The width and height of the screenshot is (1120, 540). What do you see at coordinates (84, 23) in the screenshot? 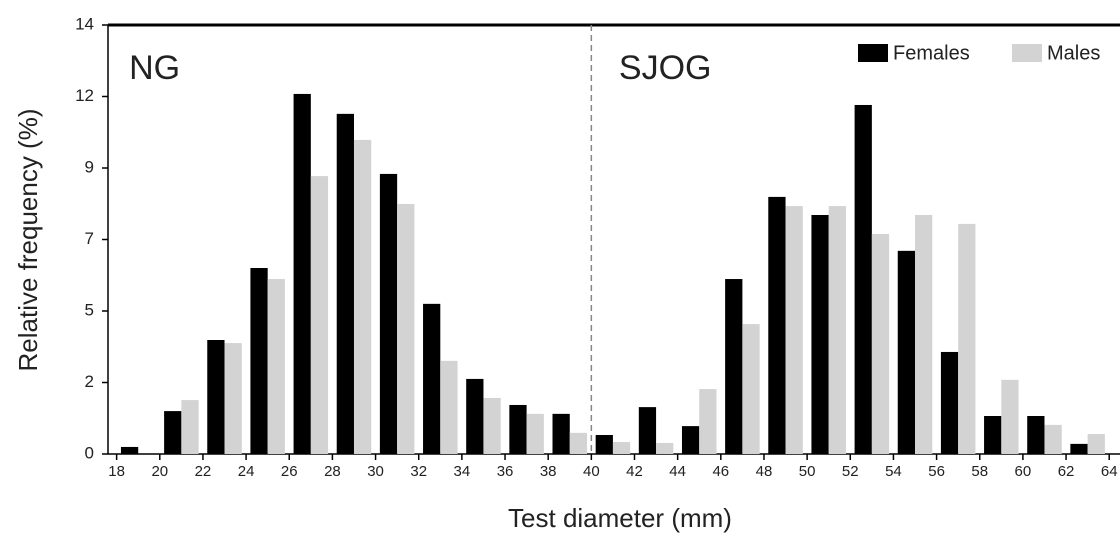
I see `y-tick-label: 14` at bounding box center [84, 23].